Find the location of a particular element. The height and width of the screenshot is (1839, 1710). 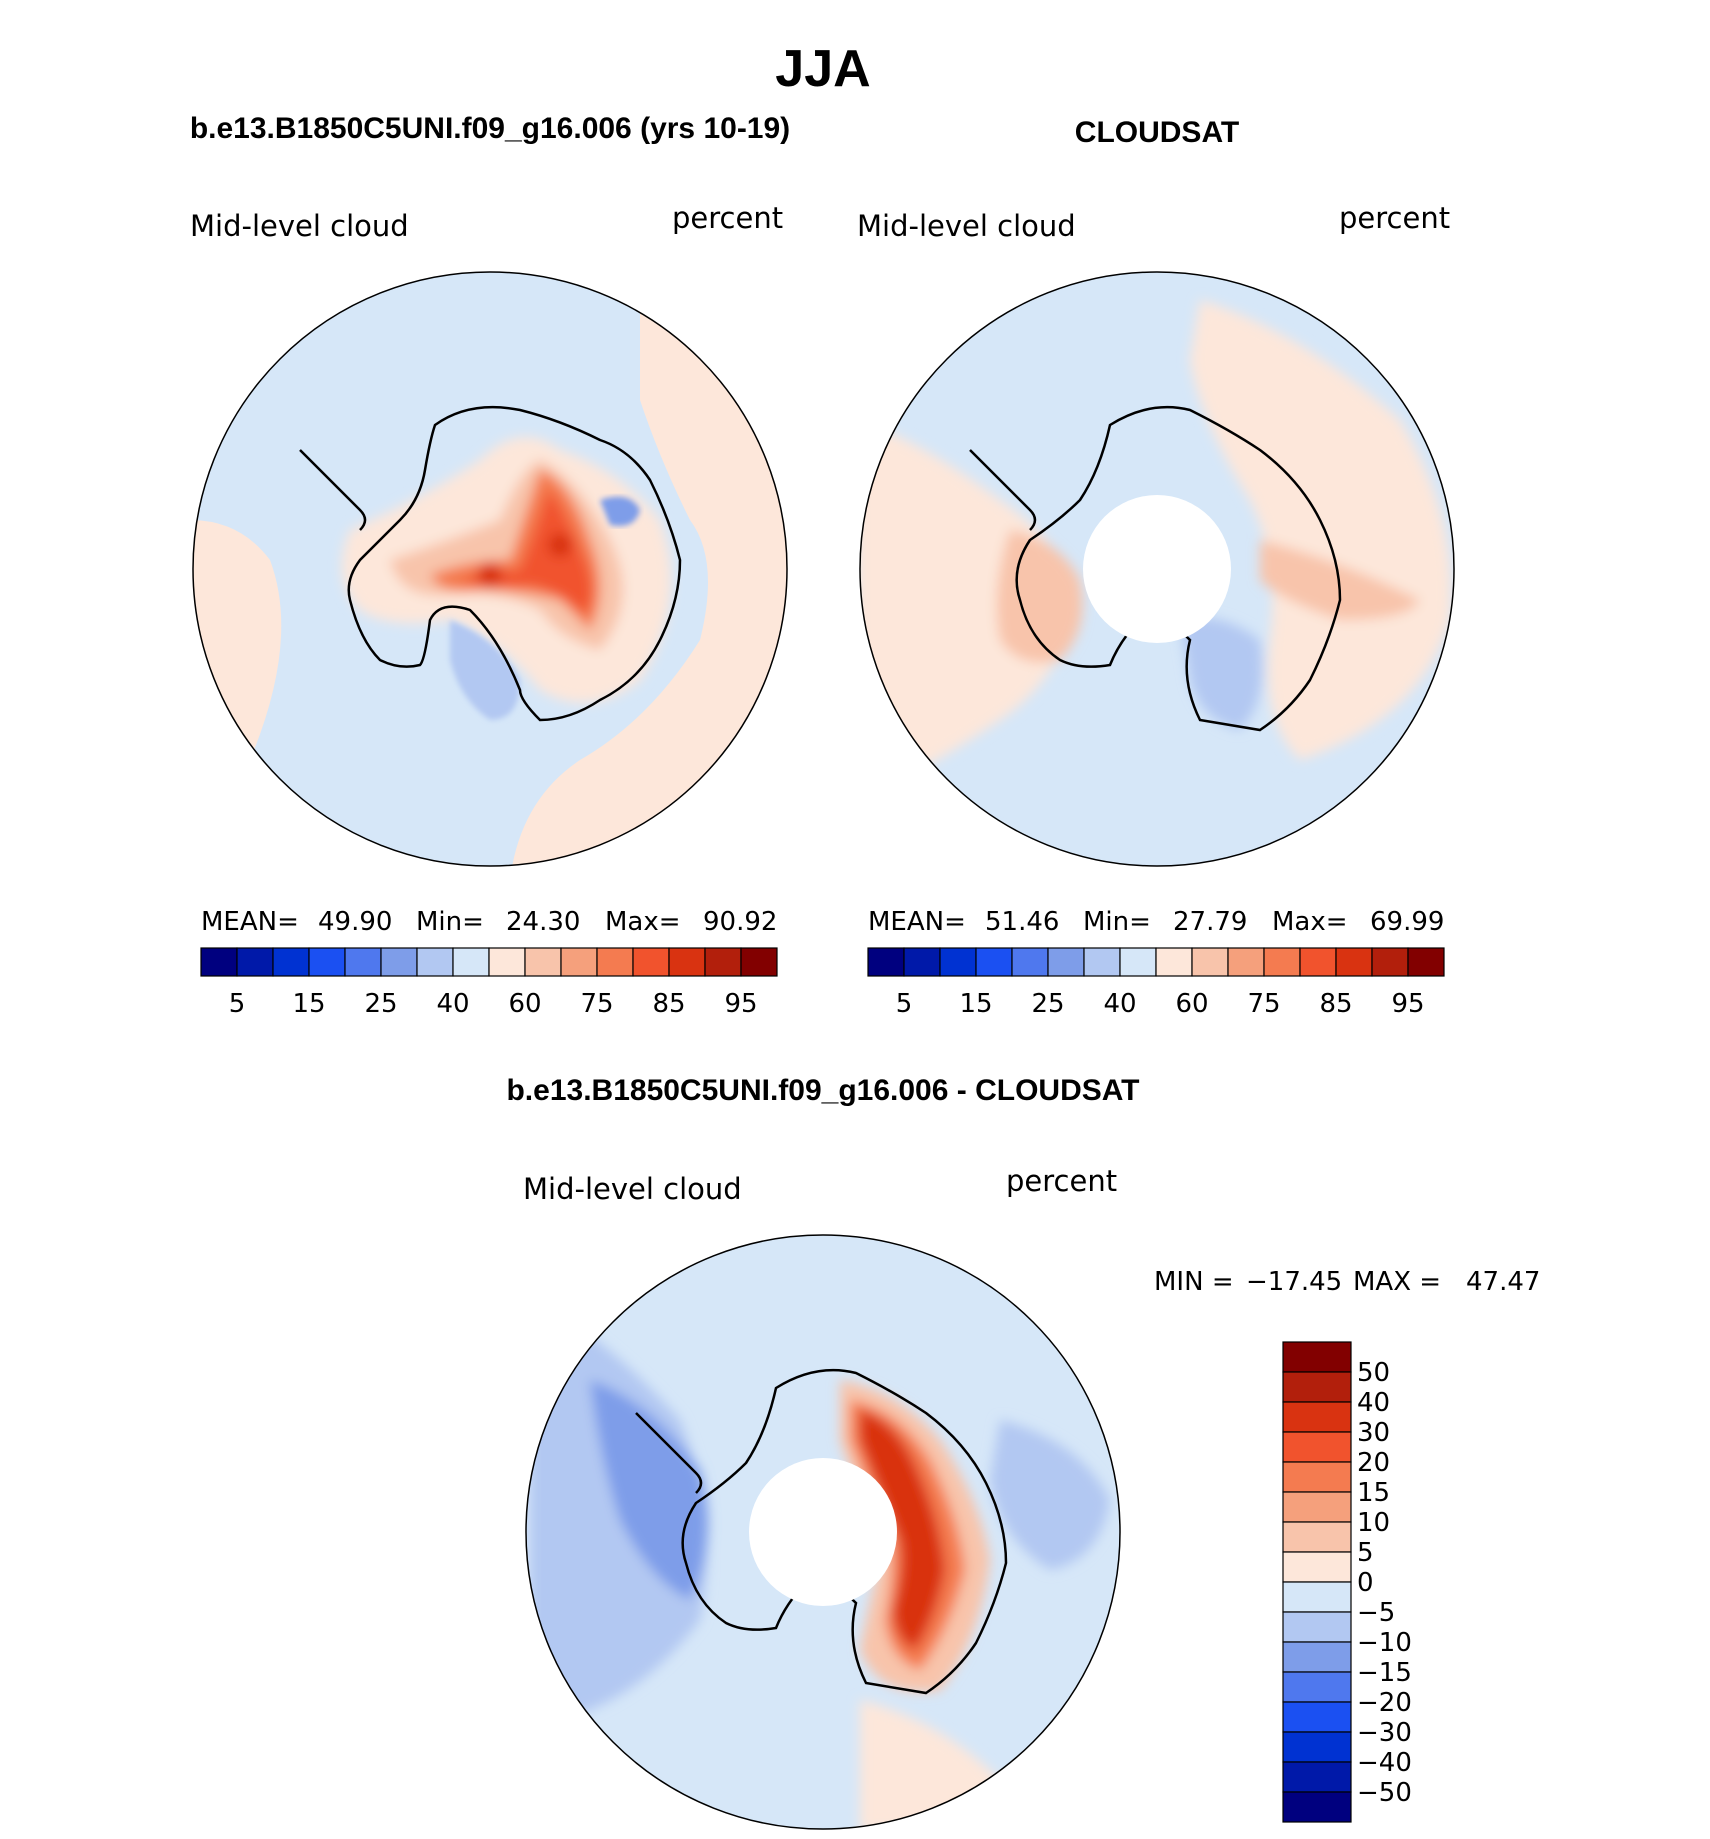

panel-obs-colorbar-tick-label: 95 is located at coordinates (1407, 1004).